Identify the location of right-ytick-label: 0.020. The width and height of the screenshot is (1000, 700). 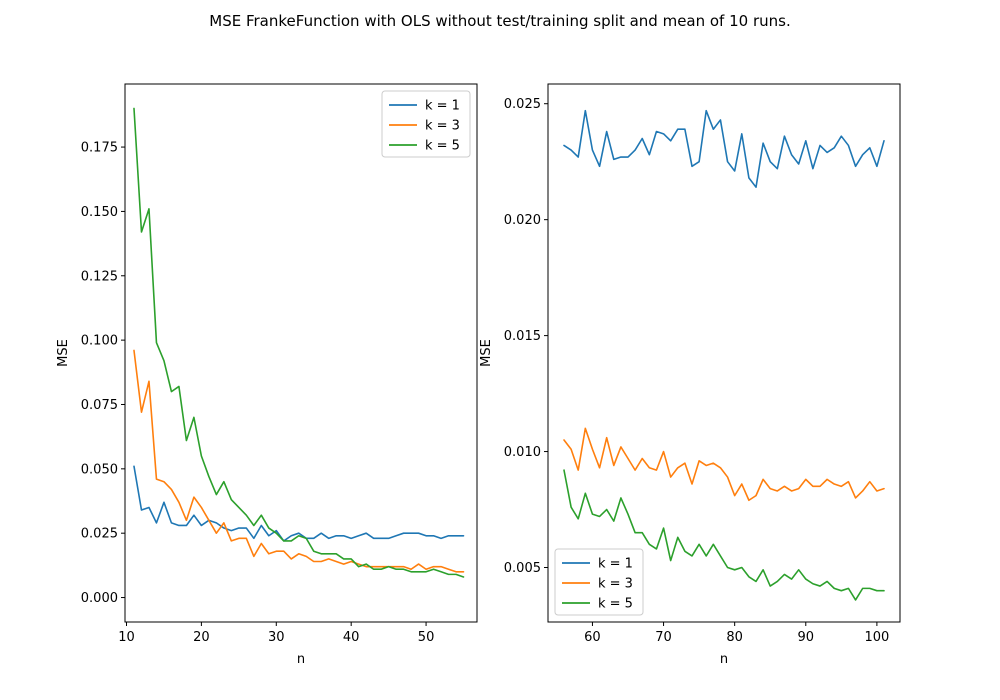
(522, 220).